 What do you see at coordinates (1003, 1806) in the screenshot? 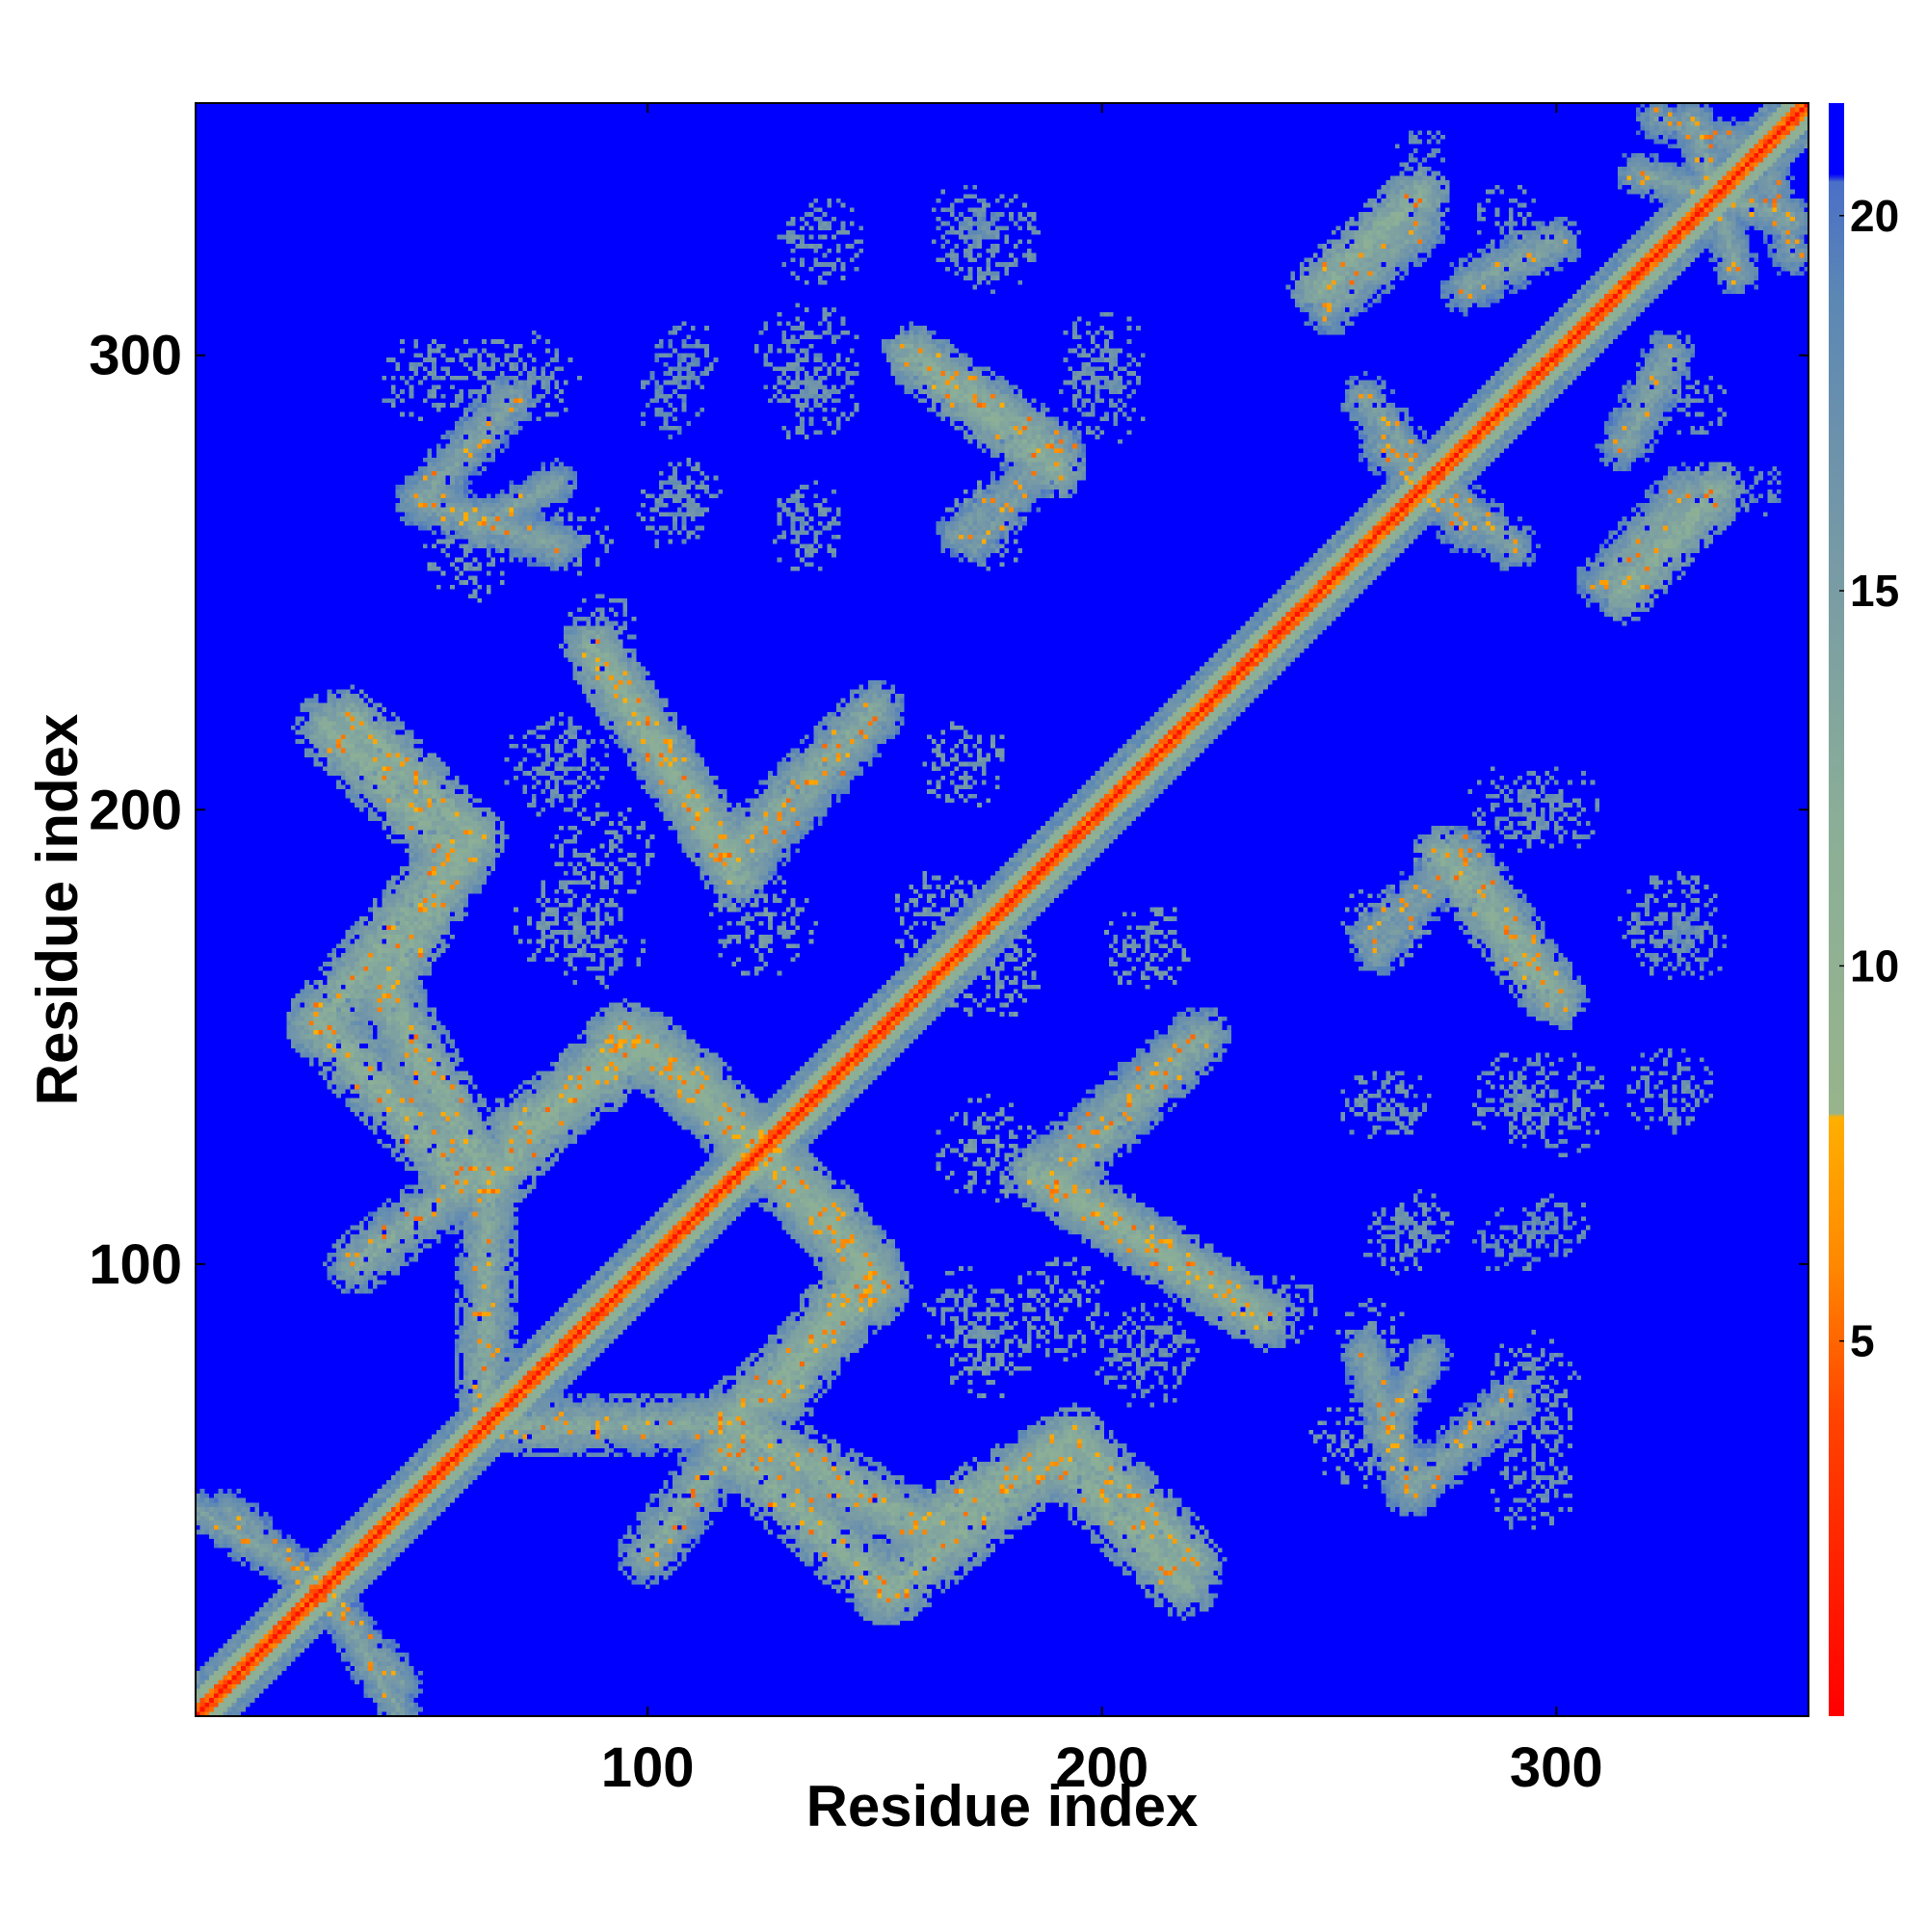
I see `x-axis-title: Residue index` at bounding box center [1003, 1806].